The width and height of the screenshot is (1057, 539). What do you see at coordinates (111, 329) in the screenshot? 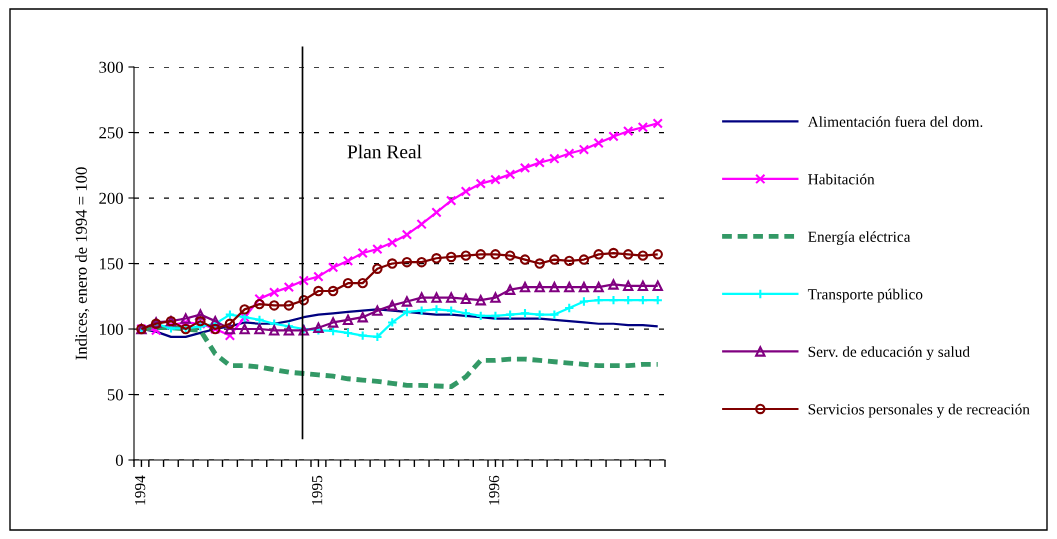
I see `y-tick-label: 100` at bounding box center [111, 329].